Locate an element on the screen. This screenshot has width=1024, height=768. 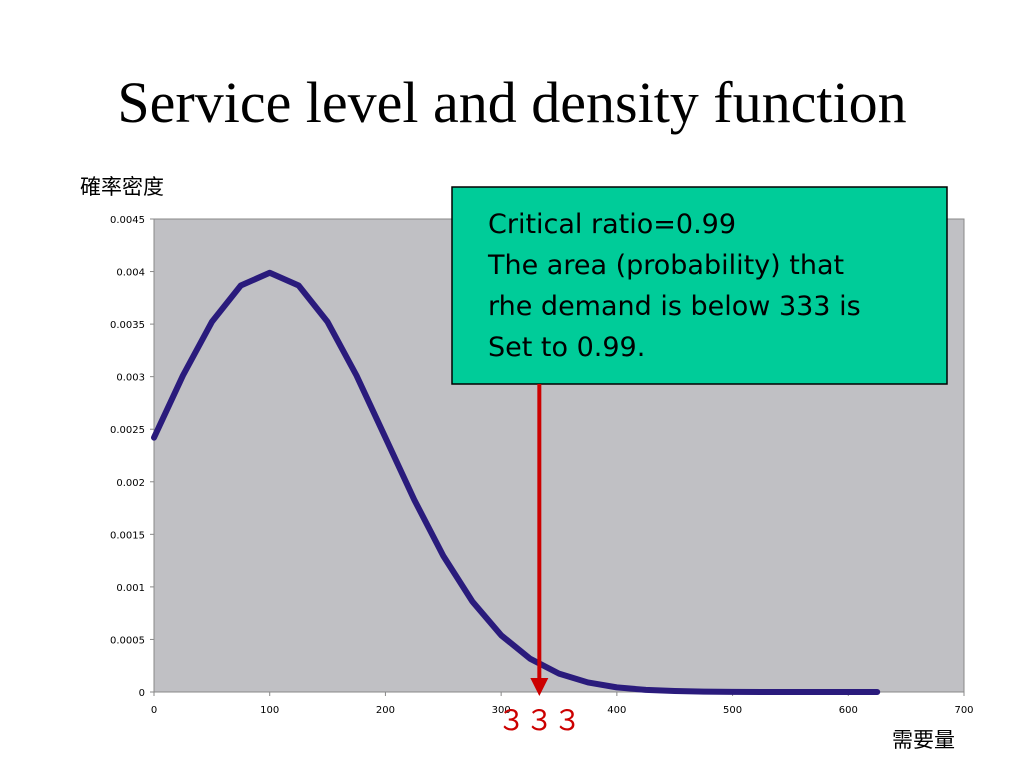
y-tick-label: 0.0025 is located at coordinates (127, 430).